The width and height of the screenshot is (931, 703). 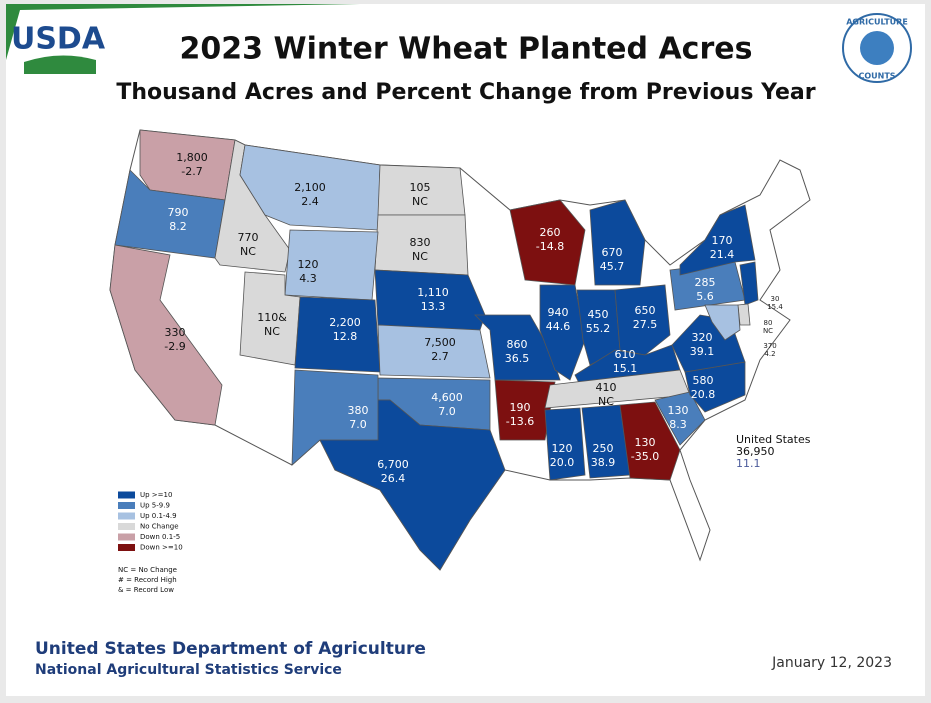 What do you see at coordinates (645, 456) in the screenshot?
I see `state-change: -35.0` at bounding box center [645, 456].